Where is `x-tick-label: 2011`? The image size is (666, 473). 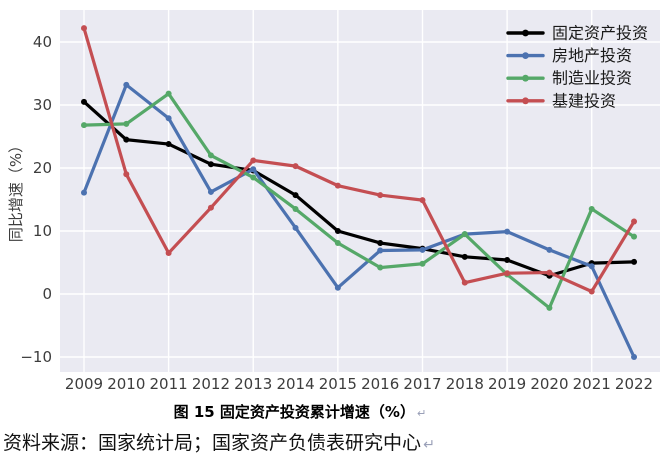
x-tick-label: 2011 is located at coordinates (169, 384).